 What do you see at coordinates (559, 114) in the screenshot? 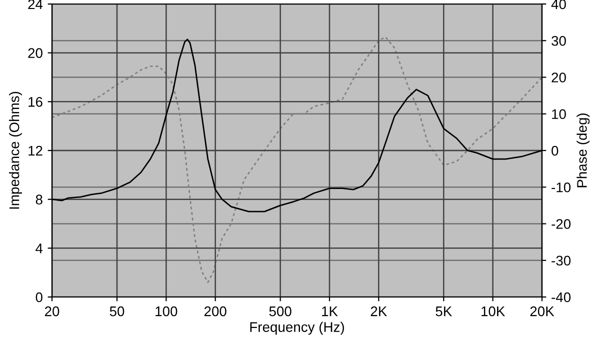
I see `y2-tick-label: 10` at bounding box center [559, 114].